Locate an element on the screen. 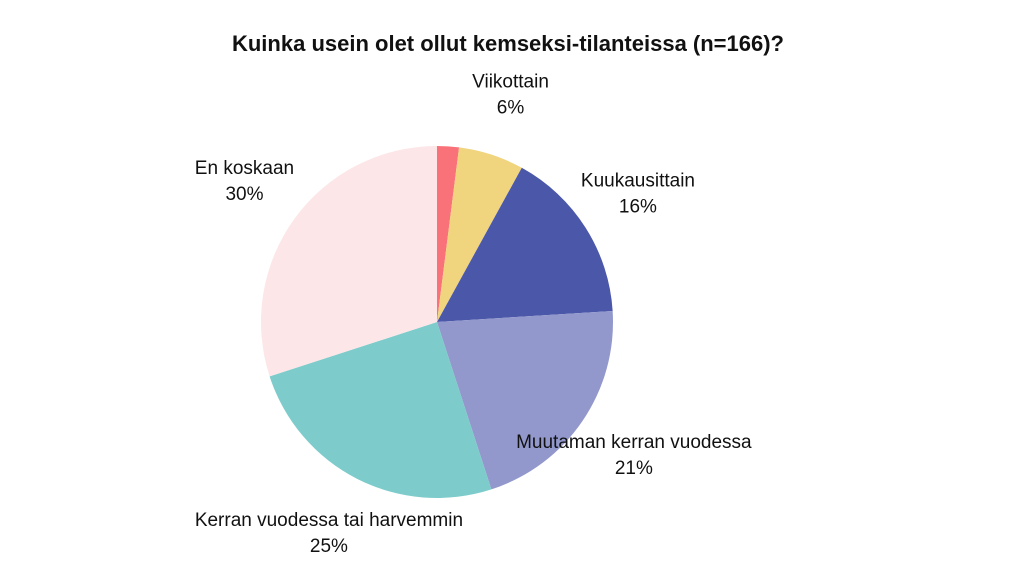  slice-label: En koskaan is located at coordinates (244, 168).